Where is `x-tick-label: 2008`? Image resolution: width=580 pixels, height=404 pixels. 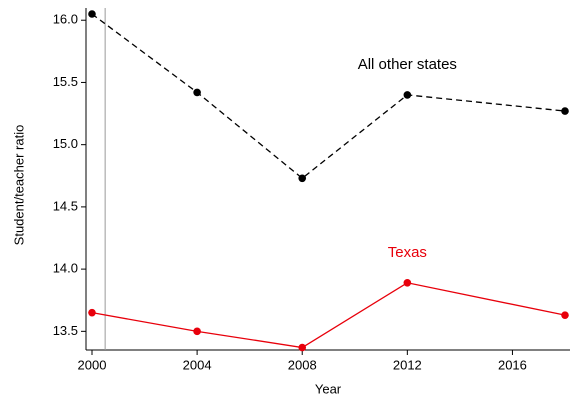
x-tick-label: 2008 is located at coordinates (302, 364).